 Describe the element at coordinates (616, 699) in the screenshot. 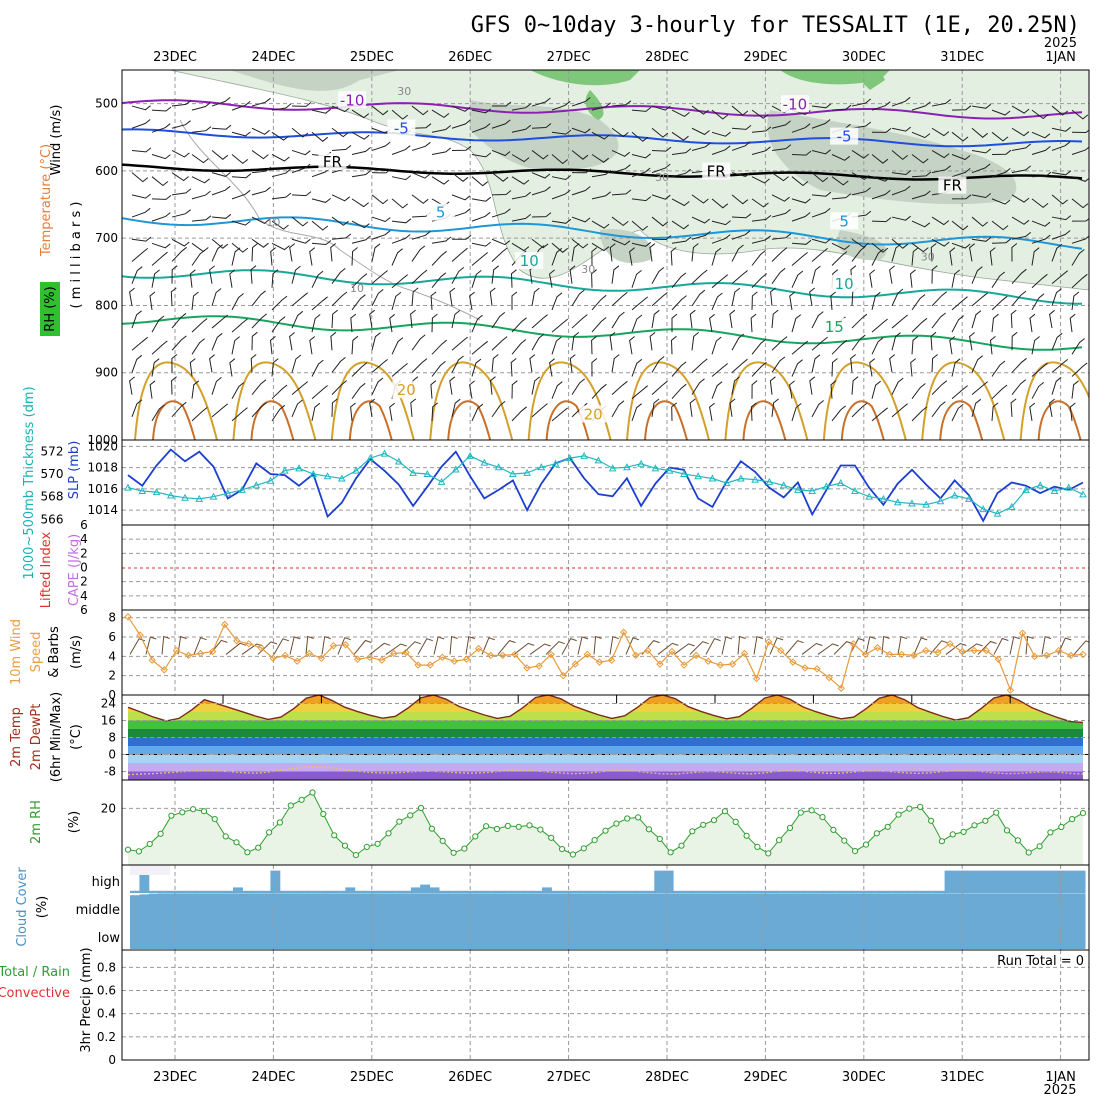

I see `temp-max-marker` at that location.